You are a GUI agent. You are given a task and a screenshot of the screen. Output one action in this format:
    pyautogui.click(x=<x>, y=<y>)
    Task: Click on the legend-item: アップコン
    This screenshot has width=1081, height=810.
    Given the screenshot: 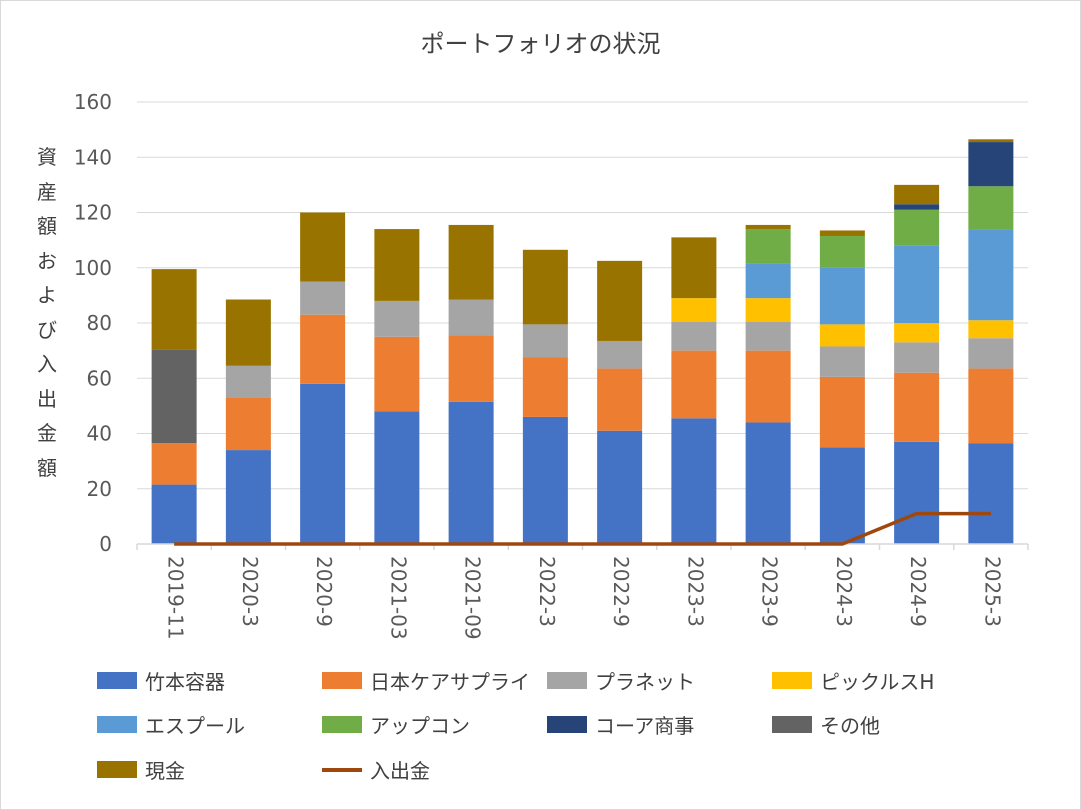 What is the action you would take?
    pyautogui.click(x=396, y=724)
    